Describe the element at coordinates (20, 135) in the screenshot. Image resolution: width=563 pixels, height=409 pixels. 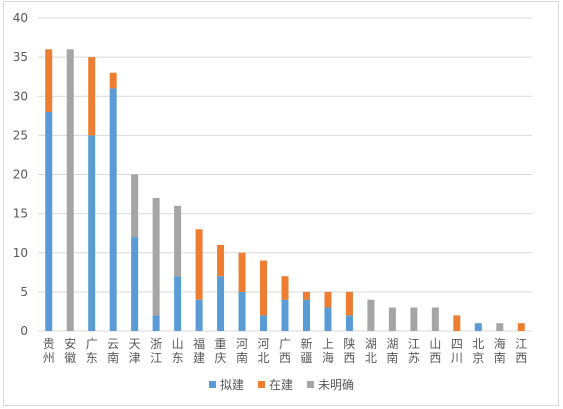
I see `y-tick-label: 25` at that location.